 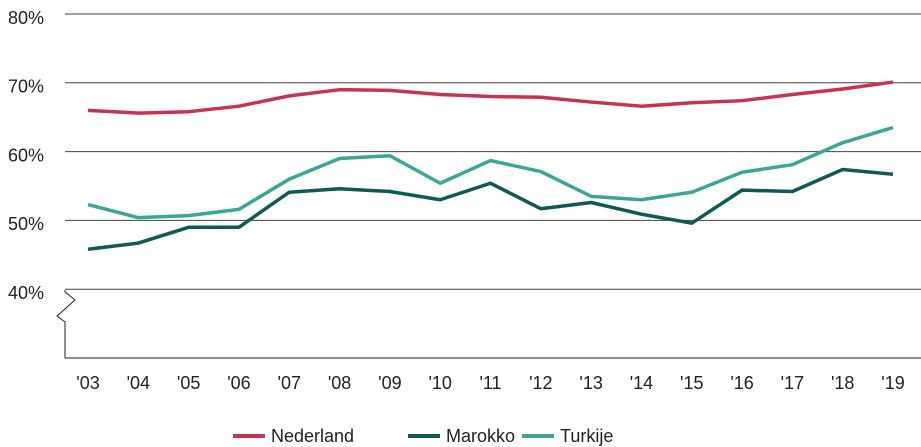 What do you see at coordinates (439, 383) in the screenshot?
I see `x-tick-label: '10` at bounding box center [439, 383].